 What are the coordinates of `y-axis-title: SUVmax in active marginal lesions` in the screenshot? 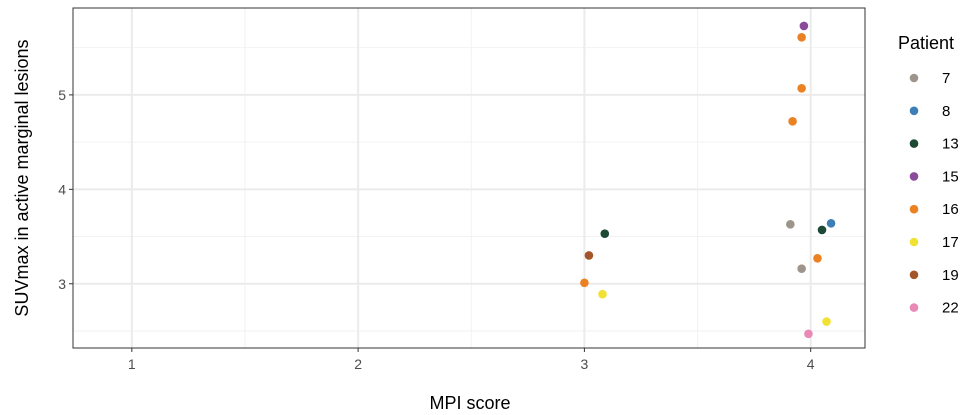 It's located at (22, 177).